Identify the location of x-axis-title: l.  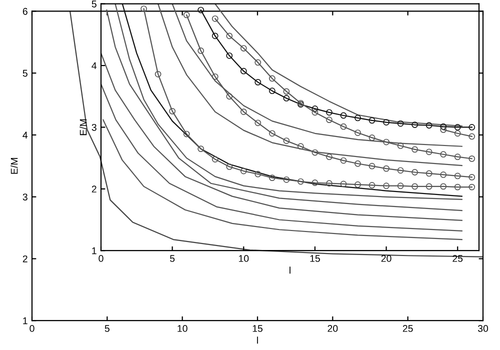
(257, 340).